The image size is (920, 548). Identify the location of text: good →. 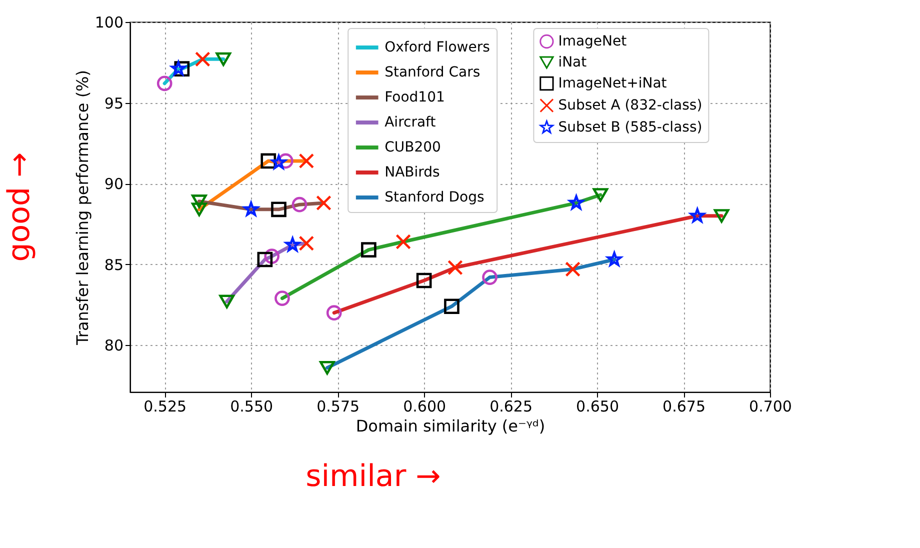
(19, 207).